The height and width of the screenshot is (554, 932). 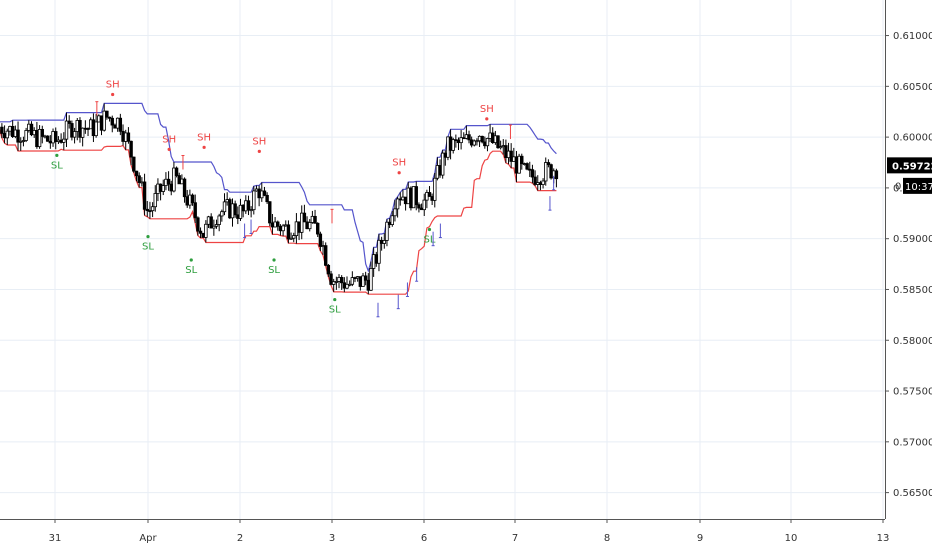 I want to click on time-tick-label: 2, so click(x=240, y=538).